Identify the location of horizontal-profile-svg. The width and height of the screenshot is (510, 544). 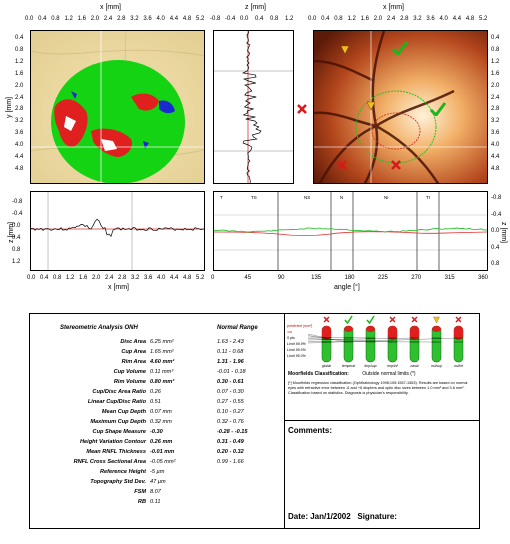
(117, 231).